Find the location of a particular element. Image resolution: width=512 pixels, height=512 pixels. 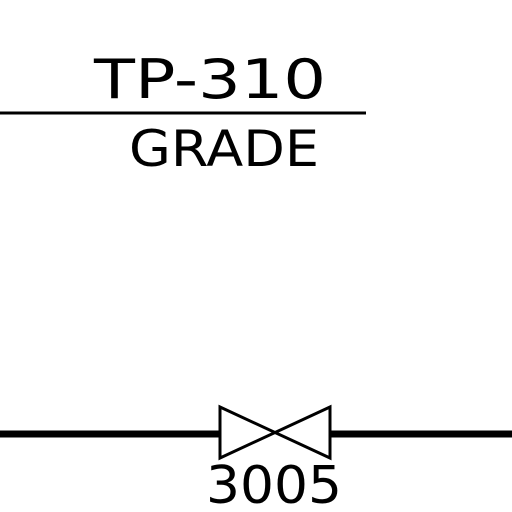

tag-sublabel: GRADE is located at coordinates (224, 149).